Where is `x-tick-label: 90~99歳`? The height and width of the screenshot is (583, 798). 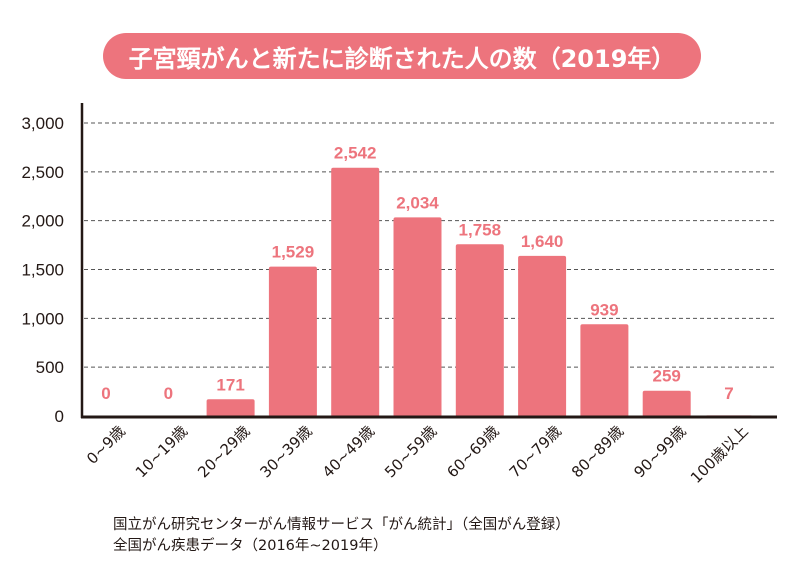
x-tick-label: 90~99歳 is located at coordinates (659, 451).